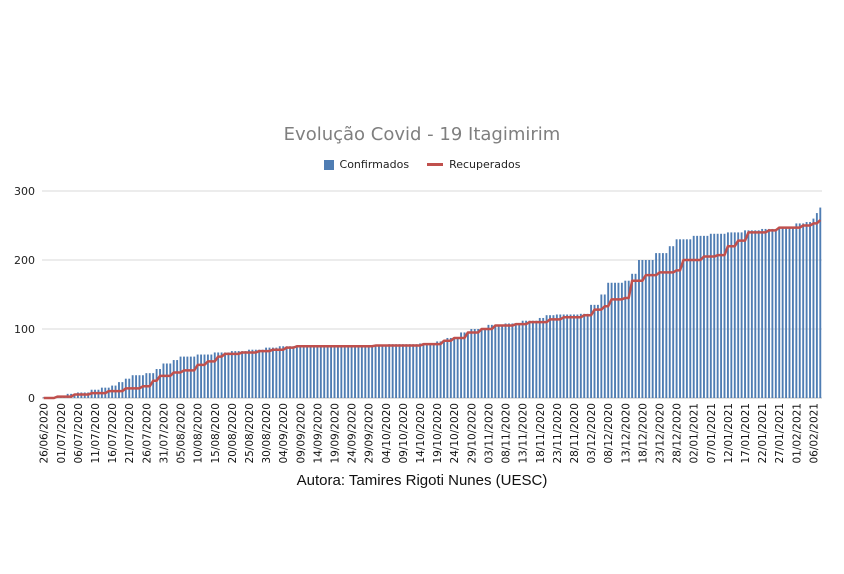 Image resolution: width=844 pixels, height=574 pixels. What do you see at coordinates (199, 433) in the screenshot?
I see `x-tick-label: 10/08/2020` at bounding box center [199, 433].